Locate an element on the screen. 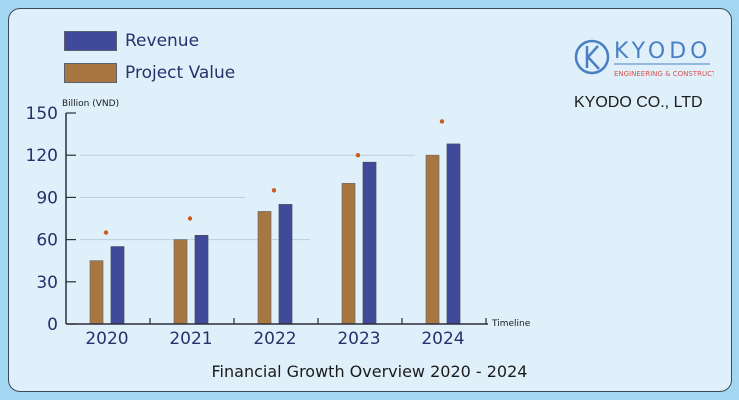 Image resolution: width=739 pixels, height=400 pixels. y-tick-label: 60 is located at coordinates (47, 241).